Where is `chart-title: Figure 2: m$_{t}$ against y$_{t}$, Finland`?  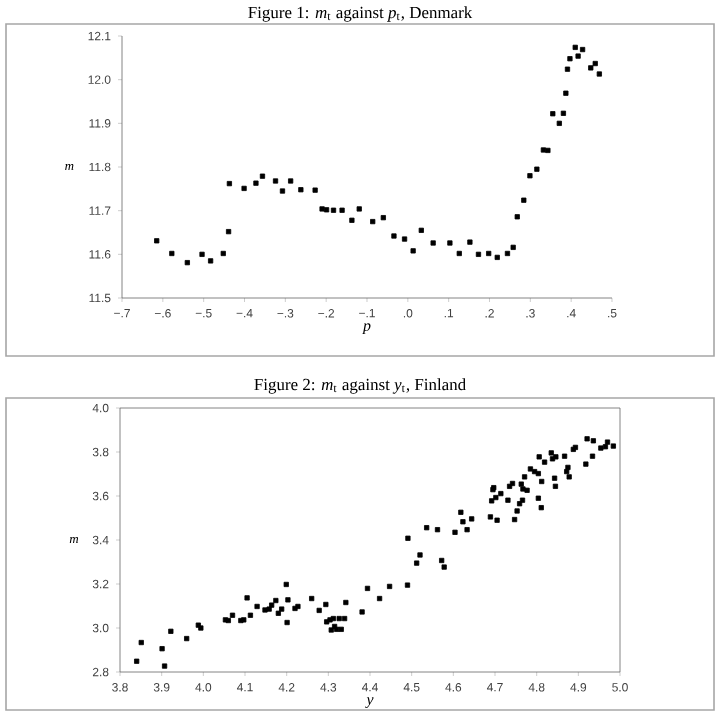 chart-title: Figure 2: m$_{t}$ against y$_{t}$, Finland is located at coordinates (360, 386).